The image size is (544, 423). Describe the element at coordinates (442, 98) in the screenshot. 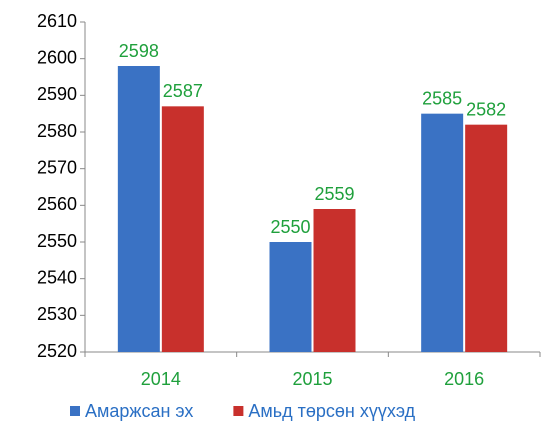

I see `data-label: 2585` at that location.